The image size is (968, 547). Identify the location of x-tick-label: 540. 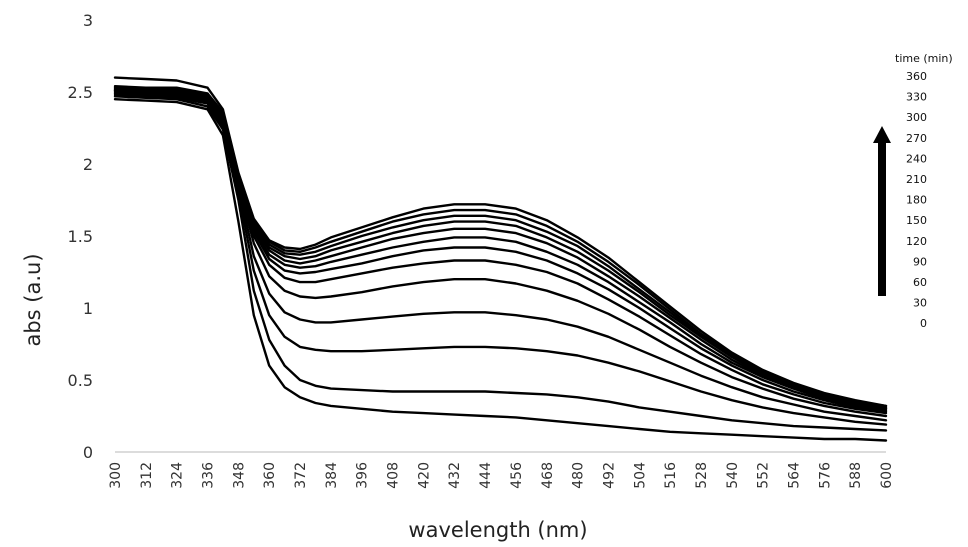
(733, 475).